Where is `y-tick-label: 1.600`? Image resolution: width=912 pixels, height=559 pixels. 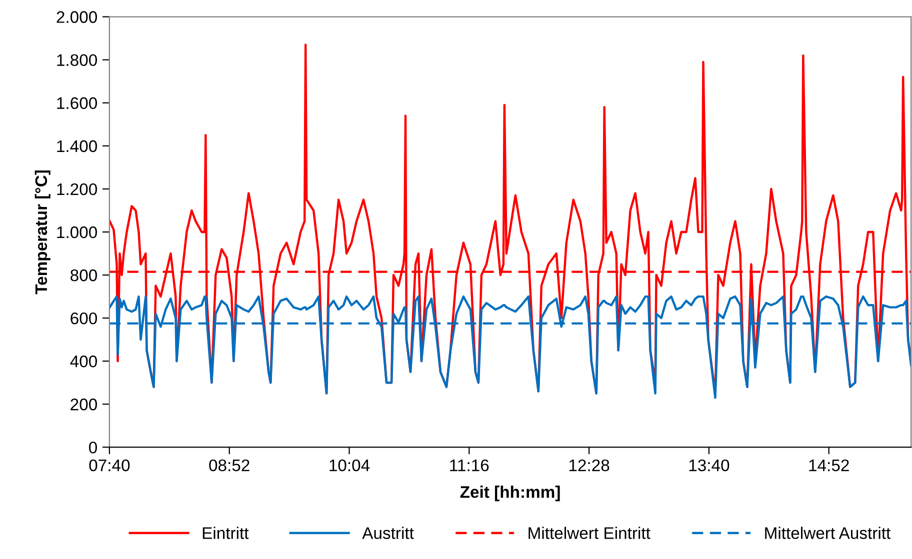 y-tick-label: 1.600 is located at coordinates (77, 103).